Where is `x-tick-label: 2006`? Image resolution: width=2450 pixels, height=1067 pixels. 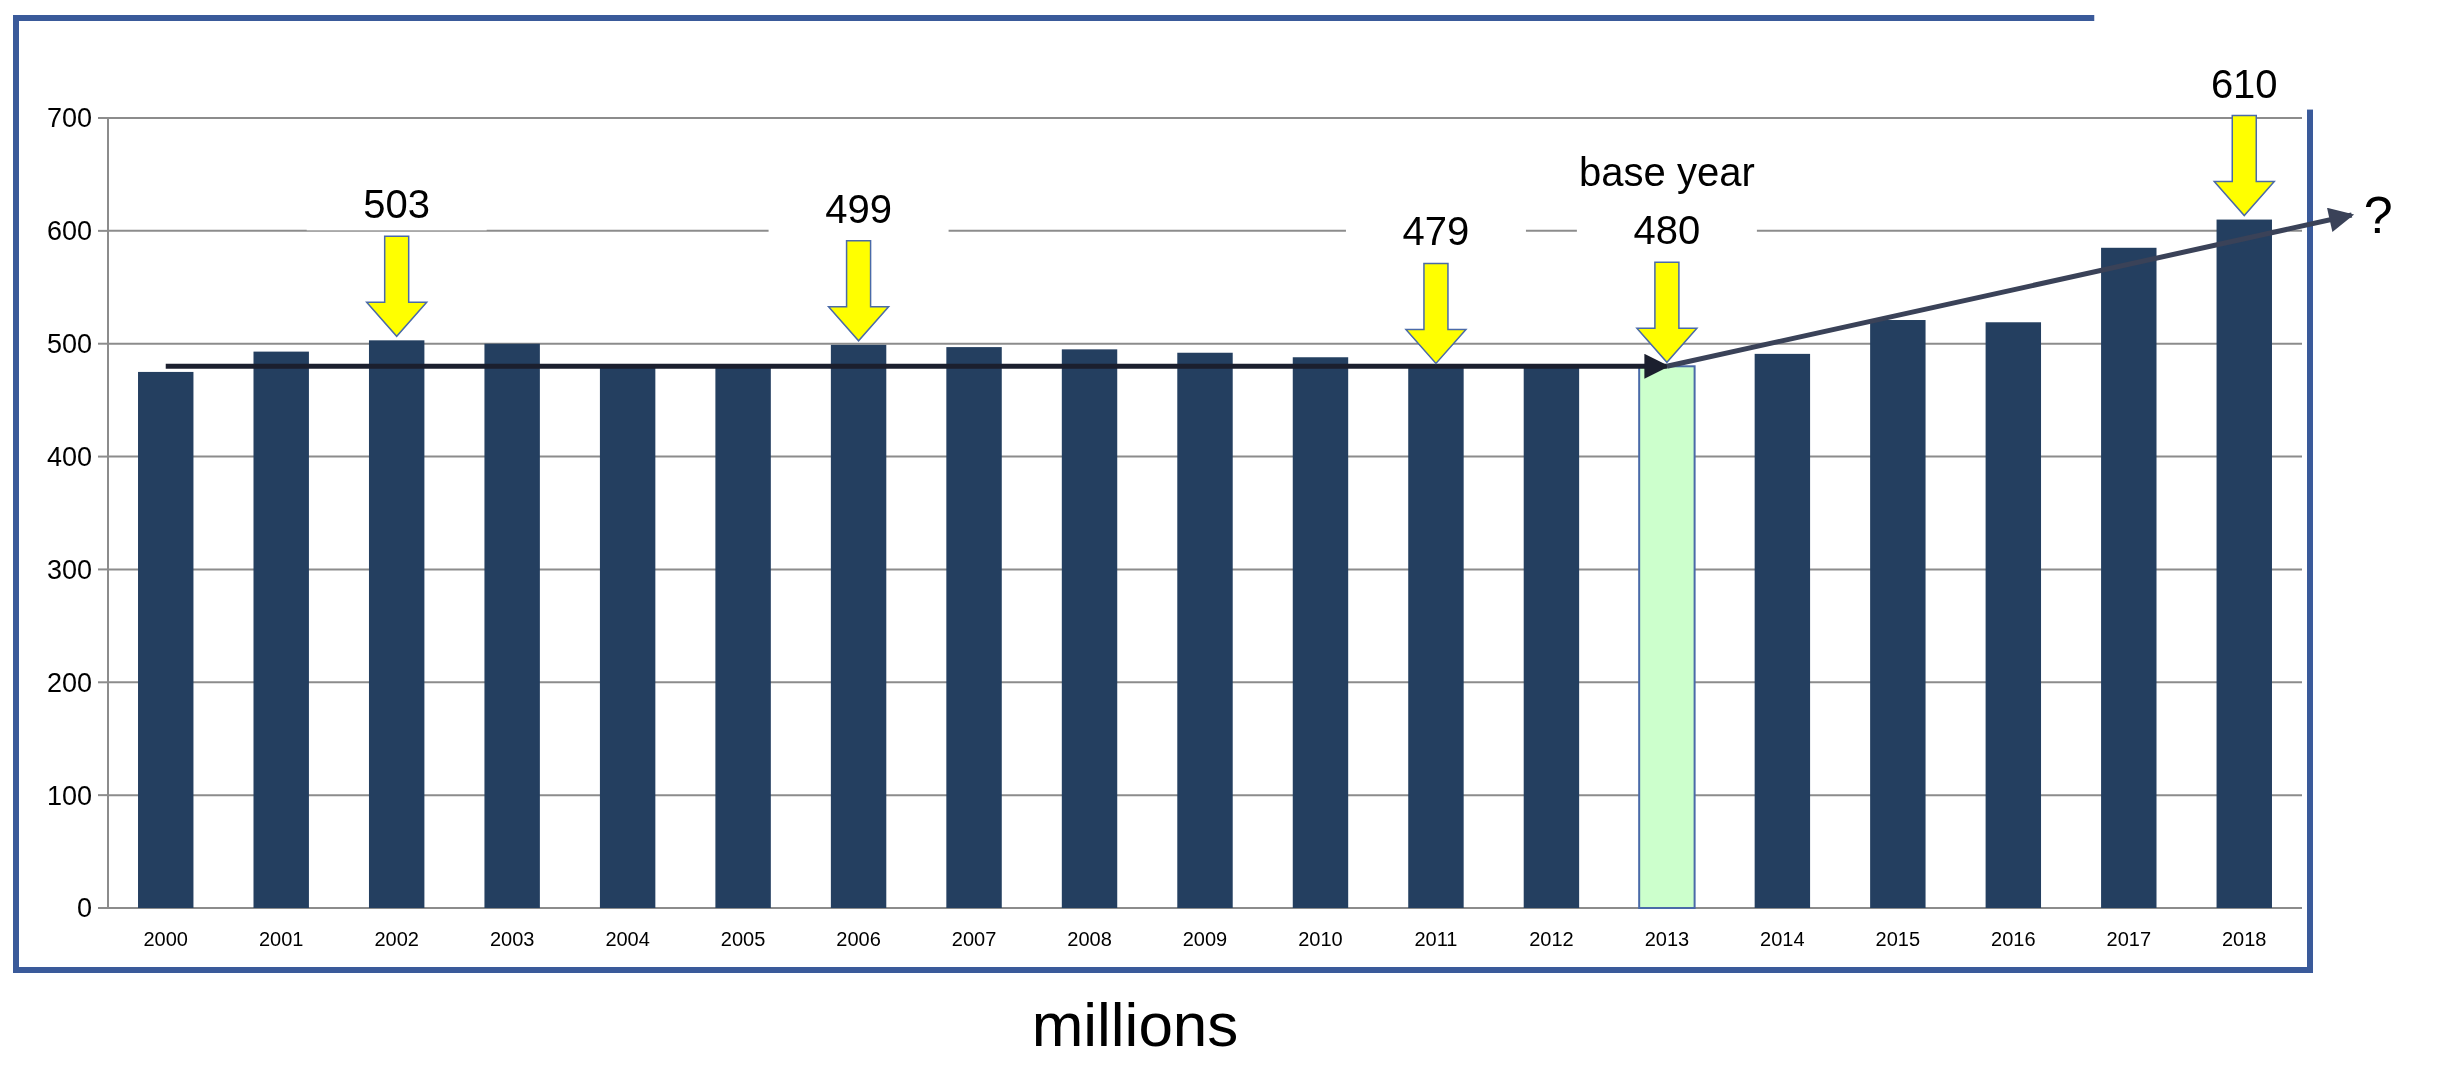 x-tick-label: 2006 is located at coordinates (858, 939).